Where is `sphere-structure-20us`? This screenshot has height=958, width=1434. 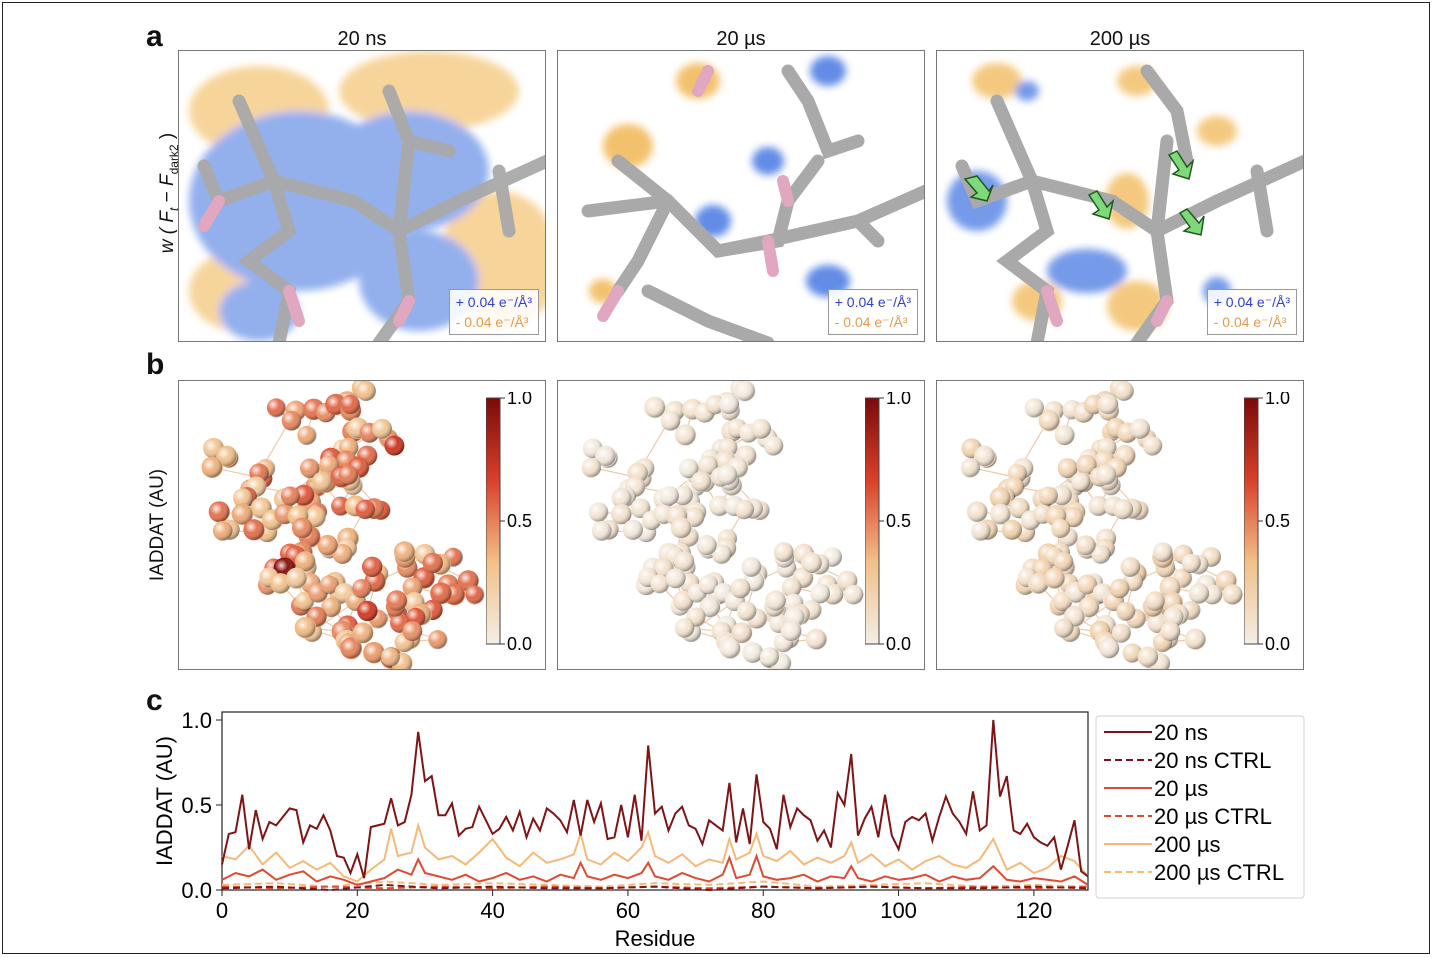 sphere-structure-20us is located at coordinates (722, 525).